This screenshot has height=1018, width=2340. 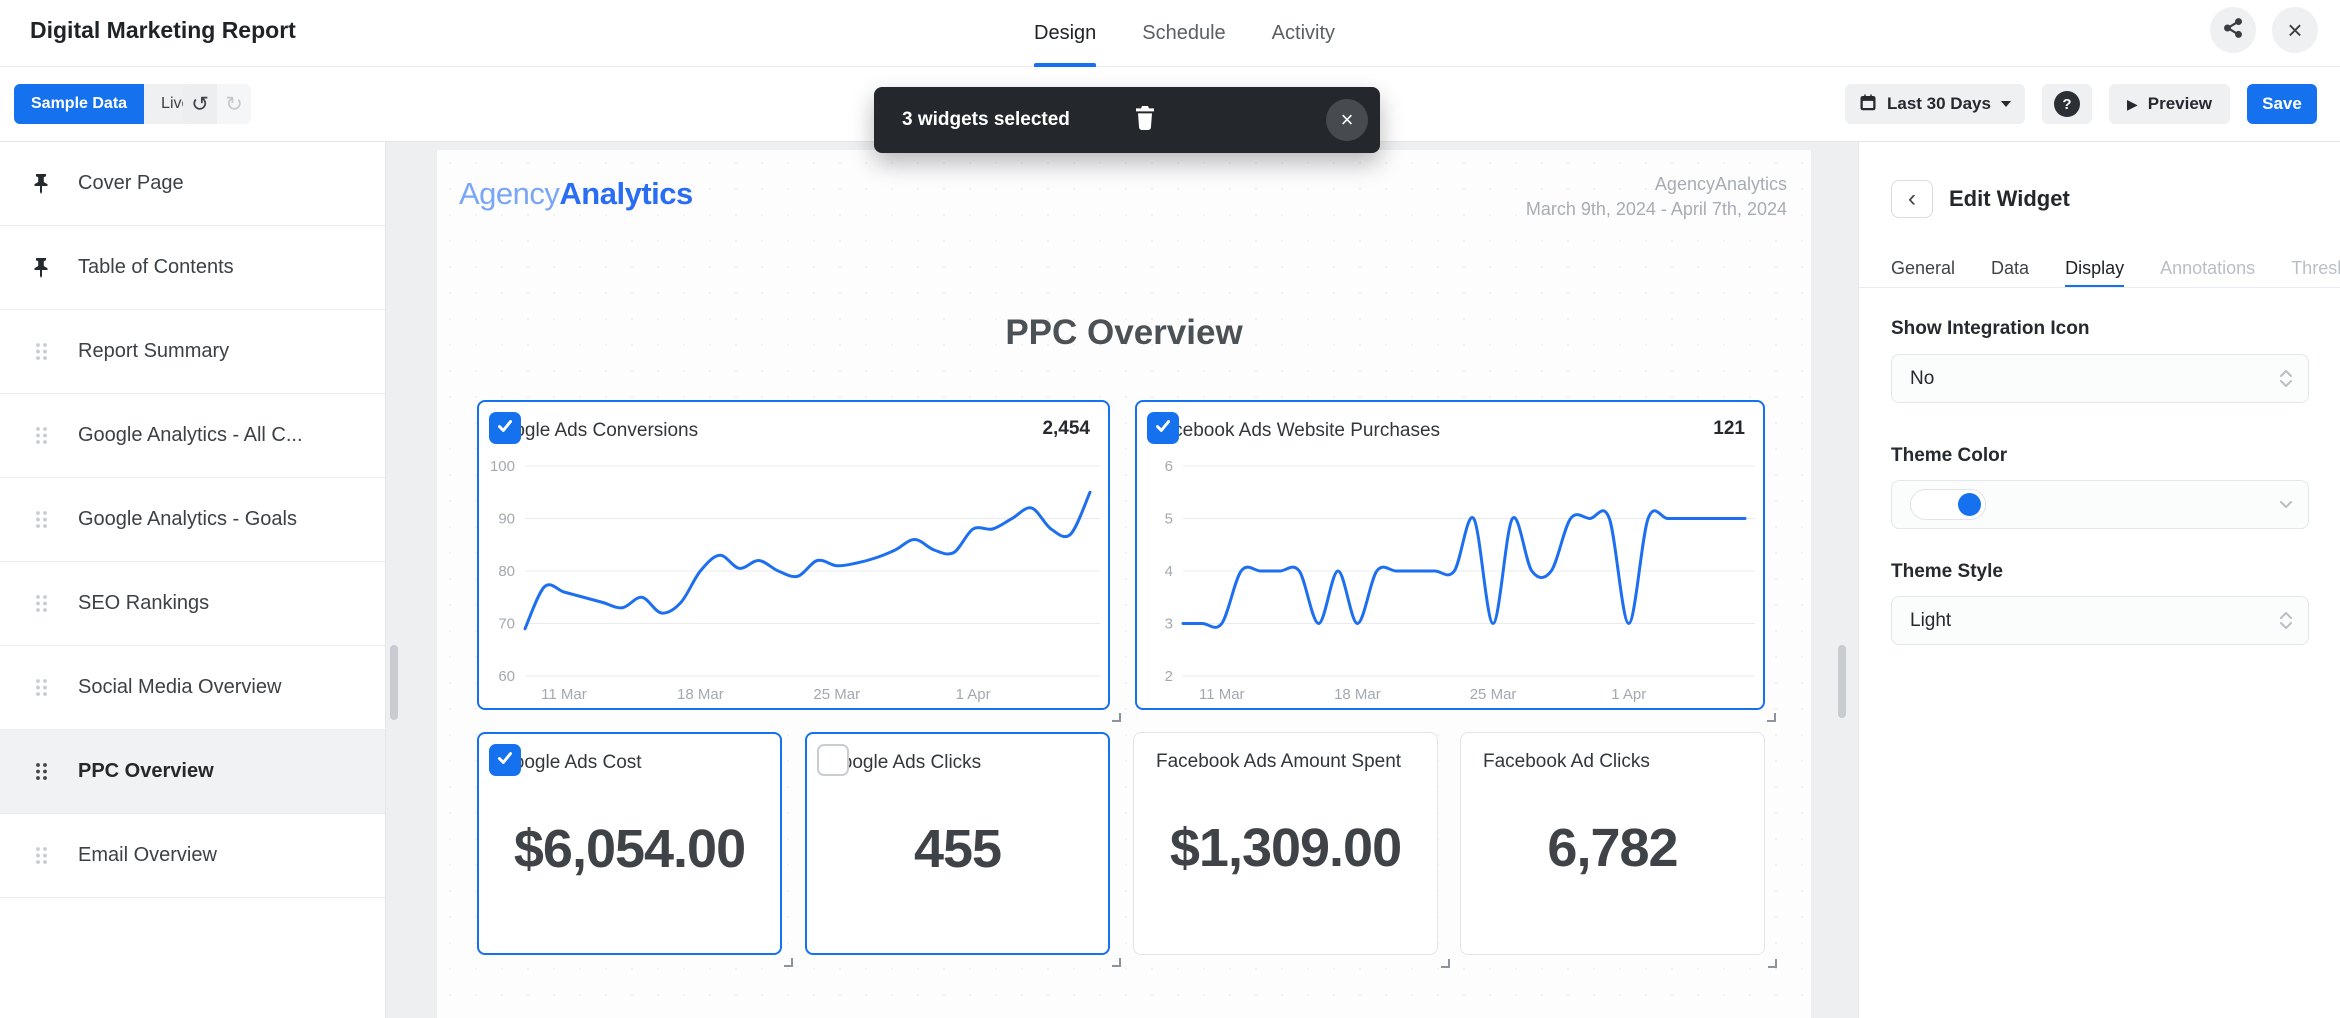 I want to click on redo-button: ↻, so click(x=234, y=104).